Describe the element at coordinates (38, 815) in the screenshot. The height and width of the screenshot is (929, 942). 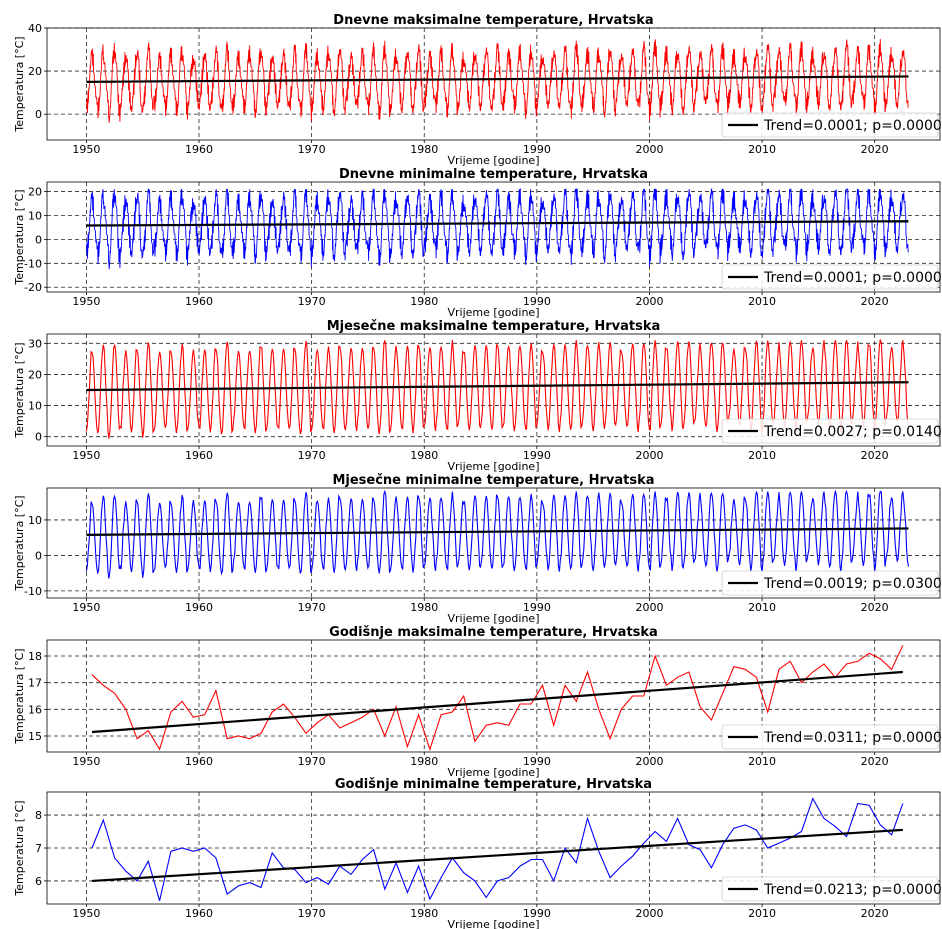
I see `y-tick-label: 8` at that location.